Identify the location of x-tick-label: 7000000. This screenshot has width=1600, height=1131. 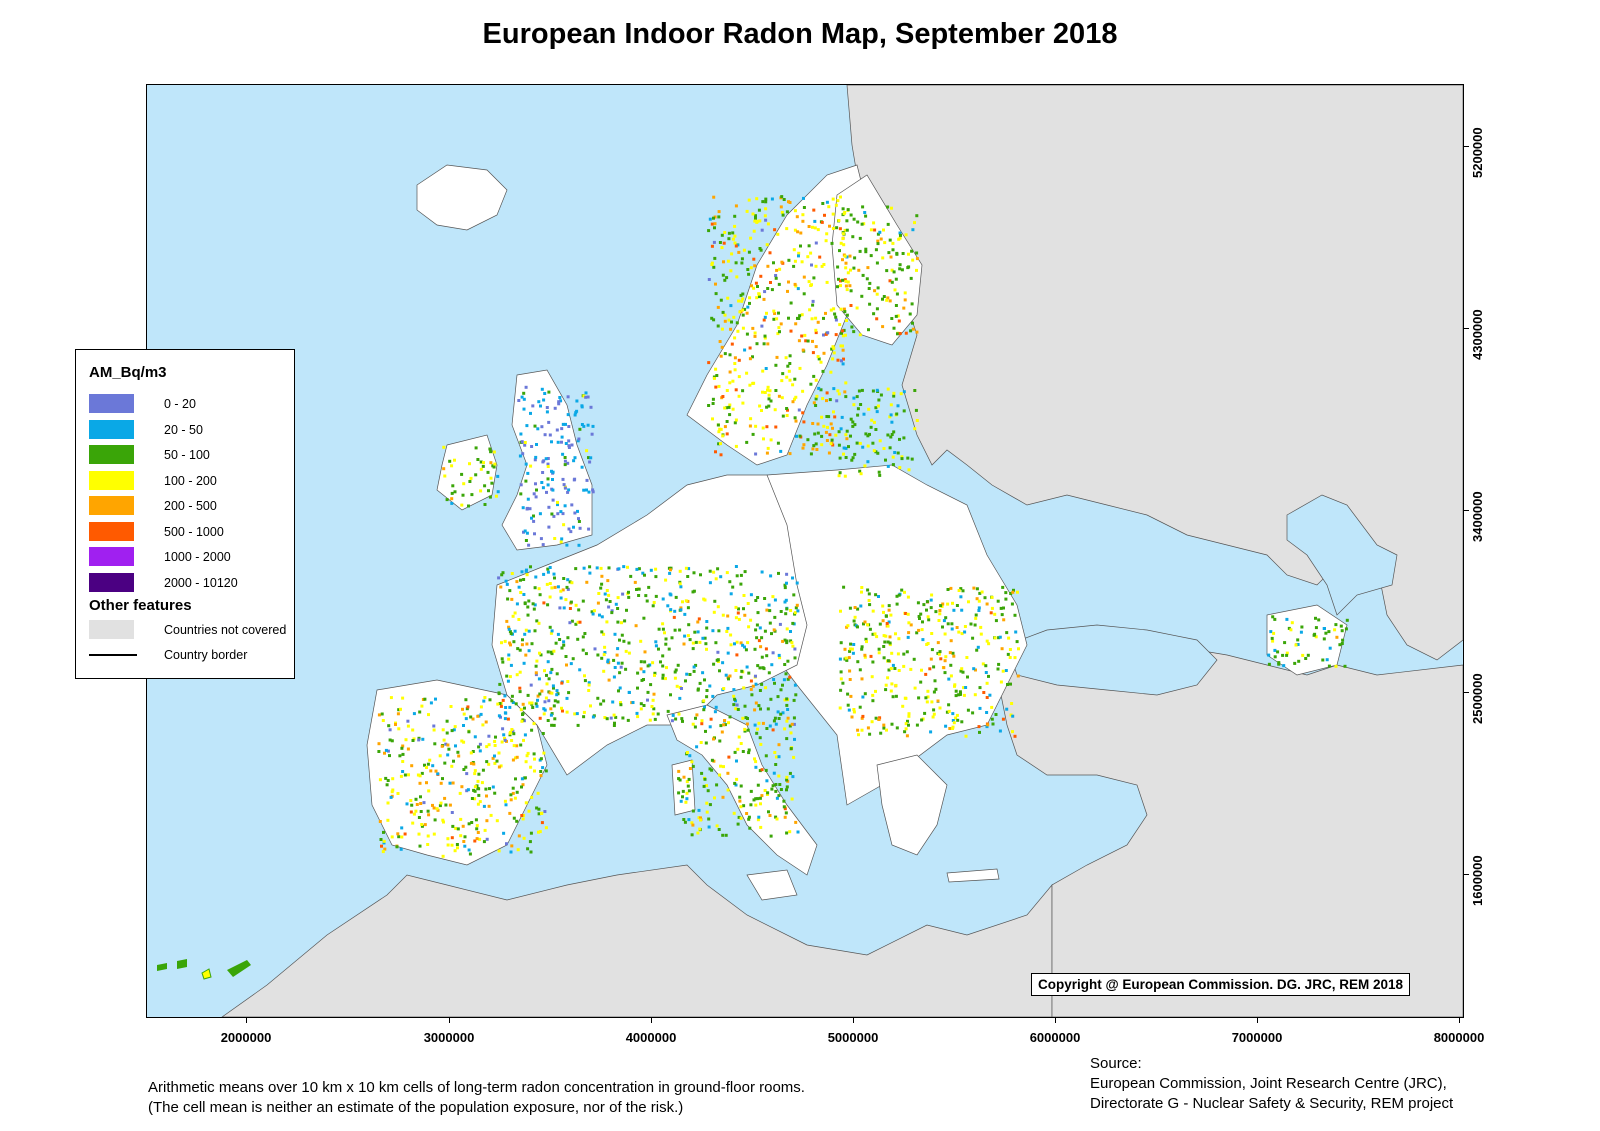
(1257, 1037).